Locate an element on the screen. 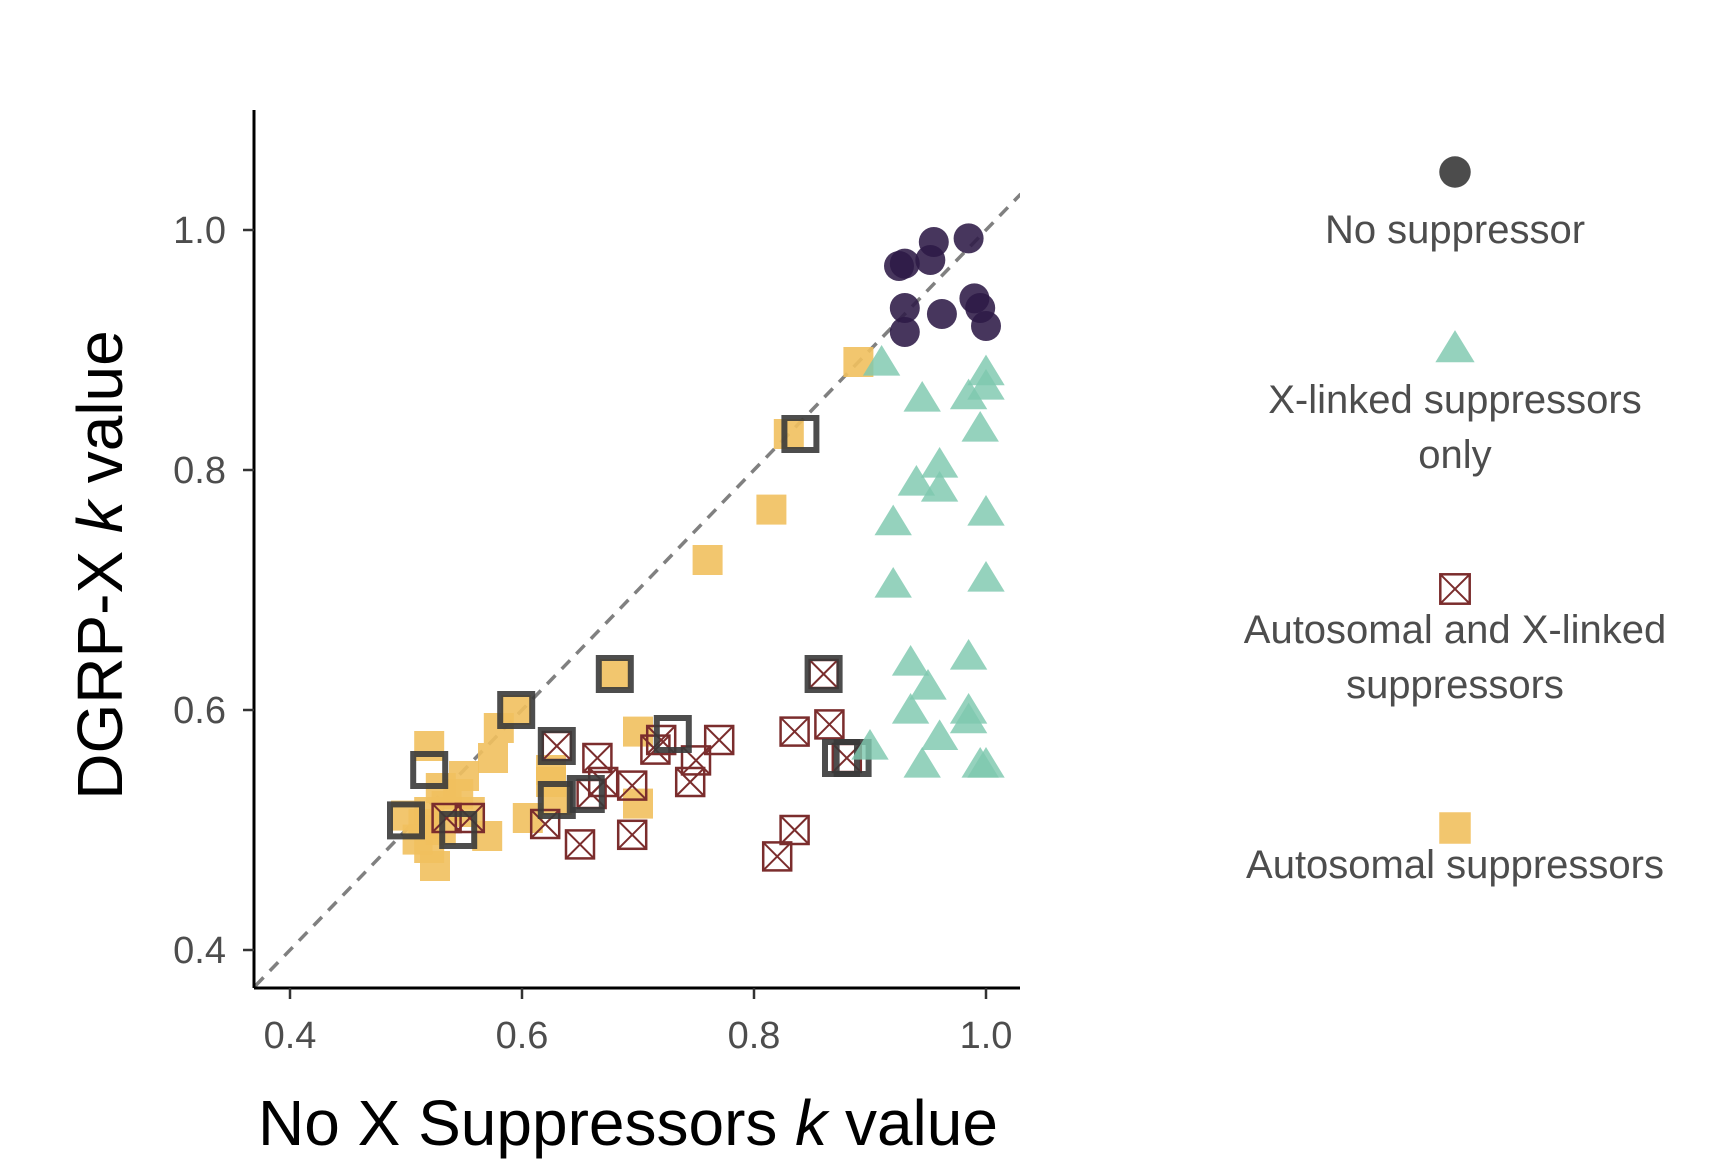 The width and height of the screenshot is (1730, 1170). legend-label: only is located at coordinates (1454, 455).